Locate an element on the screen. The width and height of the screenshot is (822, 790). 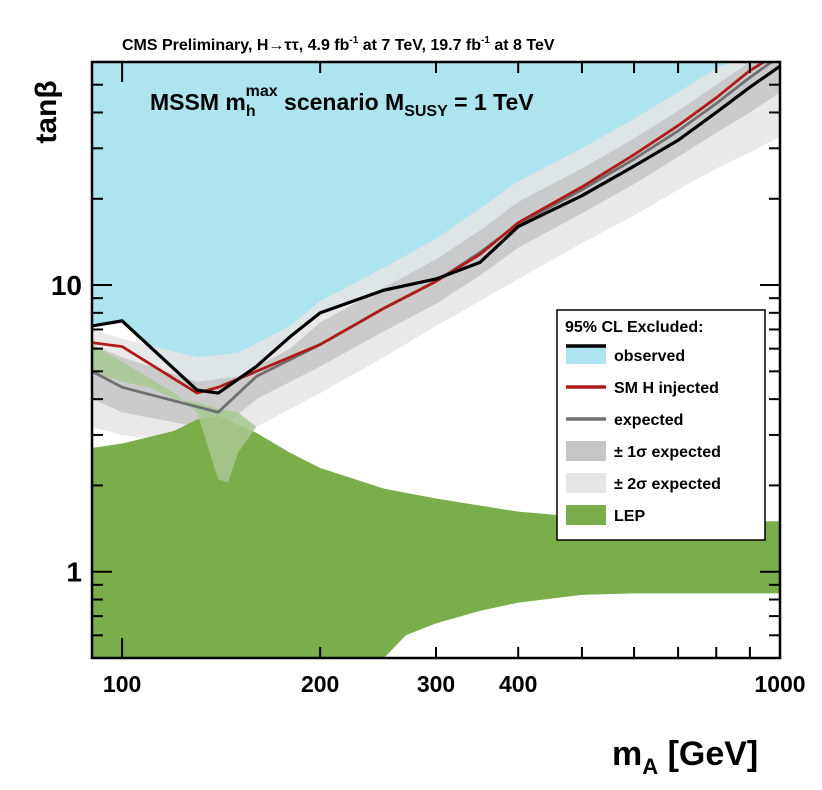
legend-label: LEP is located at coordinates (629, 516).